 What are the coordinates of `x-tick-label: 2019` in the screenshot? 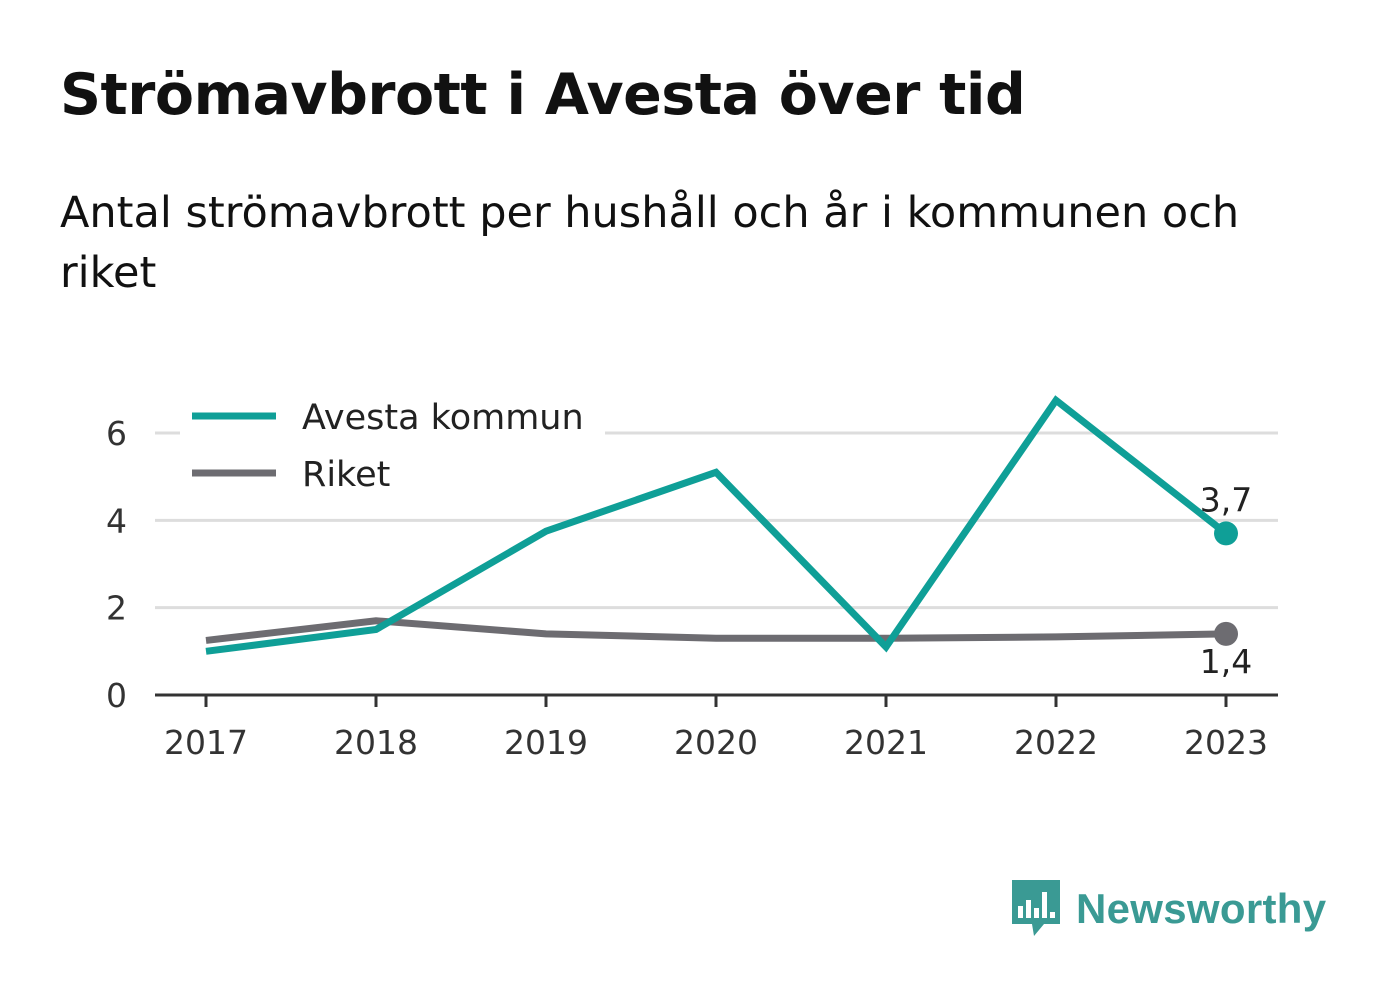 It's located at (546, 742).